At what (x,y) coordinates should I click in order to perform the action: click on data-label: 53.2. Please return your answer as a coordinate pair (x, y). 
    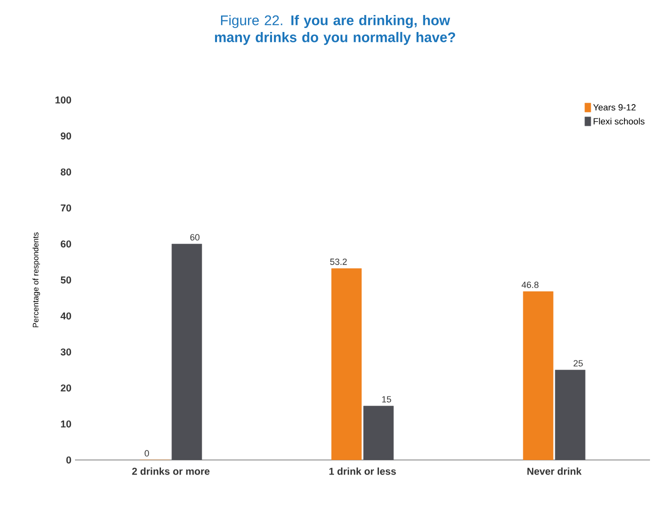
    Looking at the image, I should click on (338, 261).